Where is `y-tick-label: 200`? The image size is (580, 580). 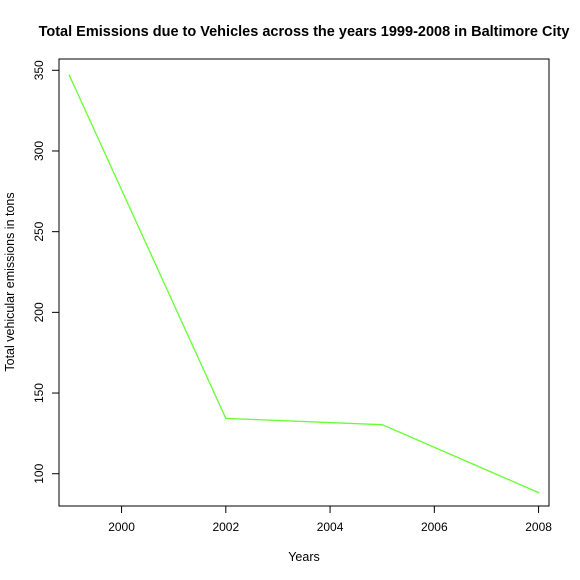
y-tick-label: 200 is located at coordinates (39, 312).